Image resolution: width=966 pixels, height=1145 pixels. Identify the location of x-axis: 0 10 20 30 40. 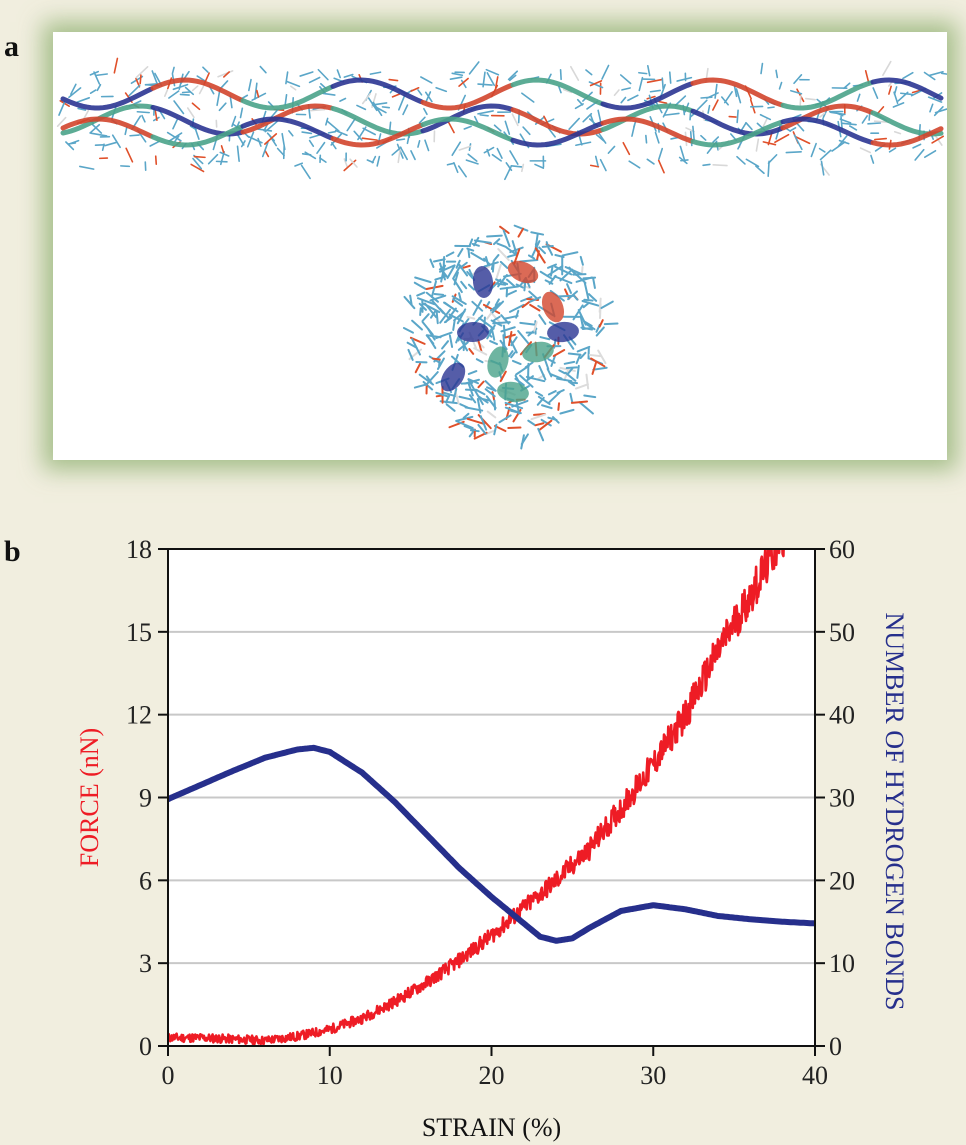
(495, 1068).